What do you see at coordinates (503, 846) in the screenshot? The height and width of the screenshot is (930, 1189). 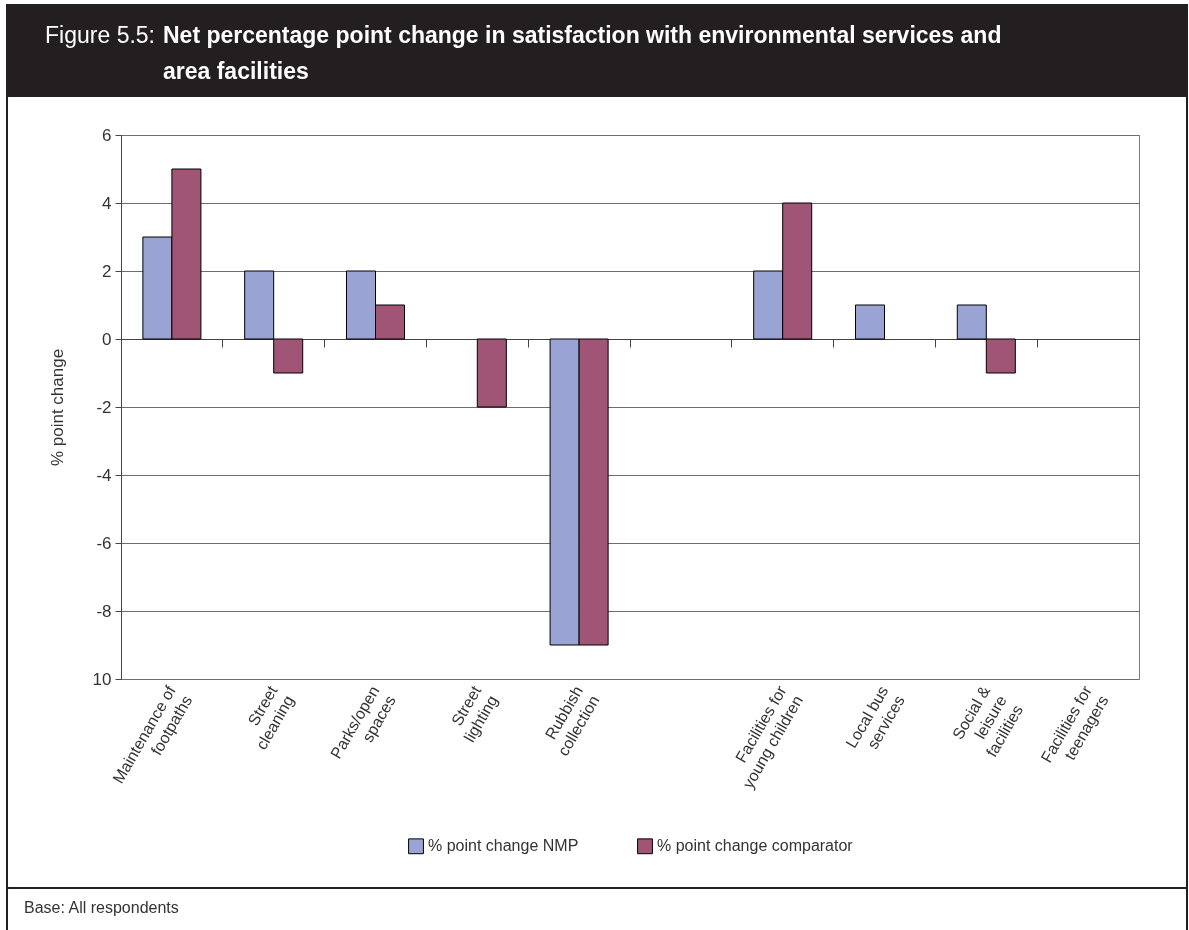 I see `legend-label: % point change NMP` at bounding box center [503, 846].